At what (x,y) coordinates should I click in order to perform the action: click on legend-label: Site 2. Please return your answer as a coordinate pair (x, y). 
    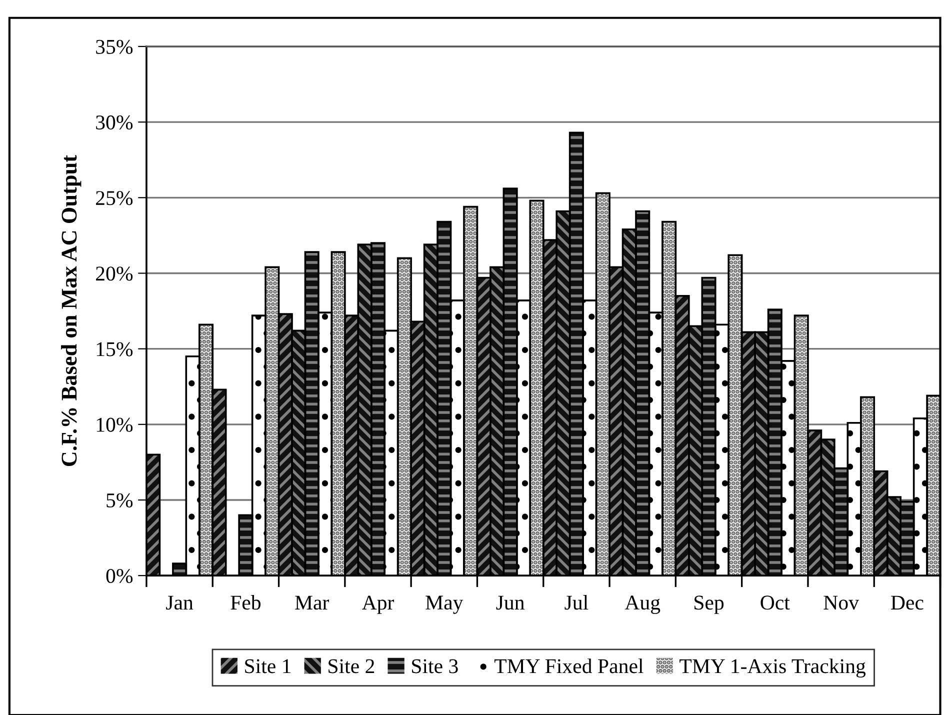
    Looking at the image, I should click on (351, 666).